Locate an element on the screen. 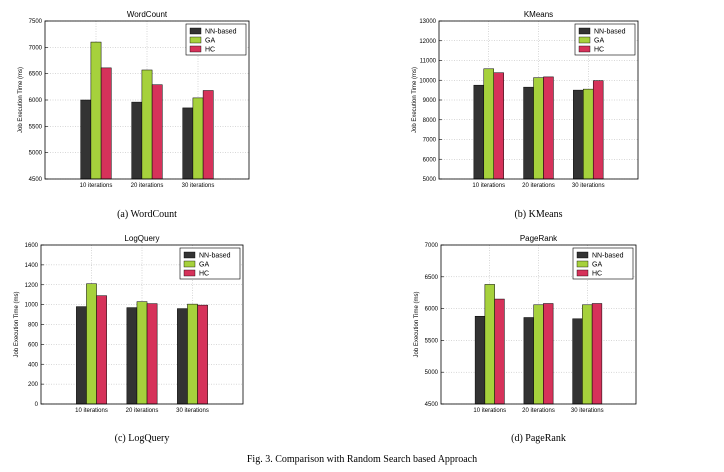 The width and height of the screenshot is (724, 472). y-tick-label: 1000 is located at coordinates (32, 306).